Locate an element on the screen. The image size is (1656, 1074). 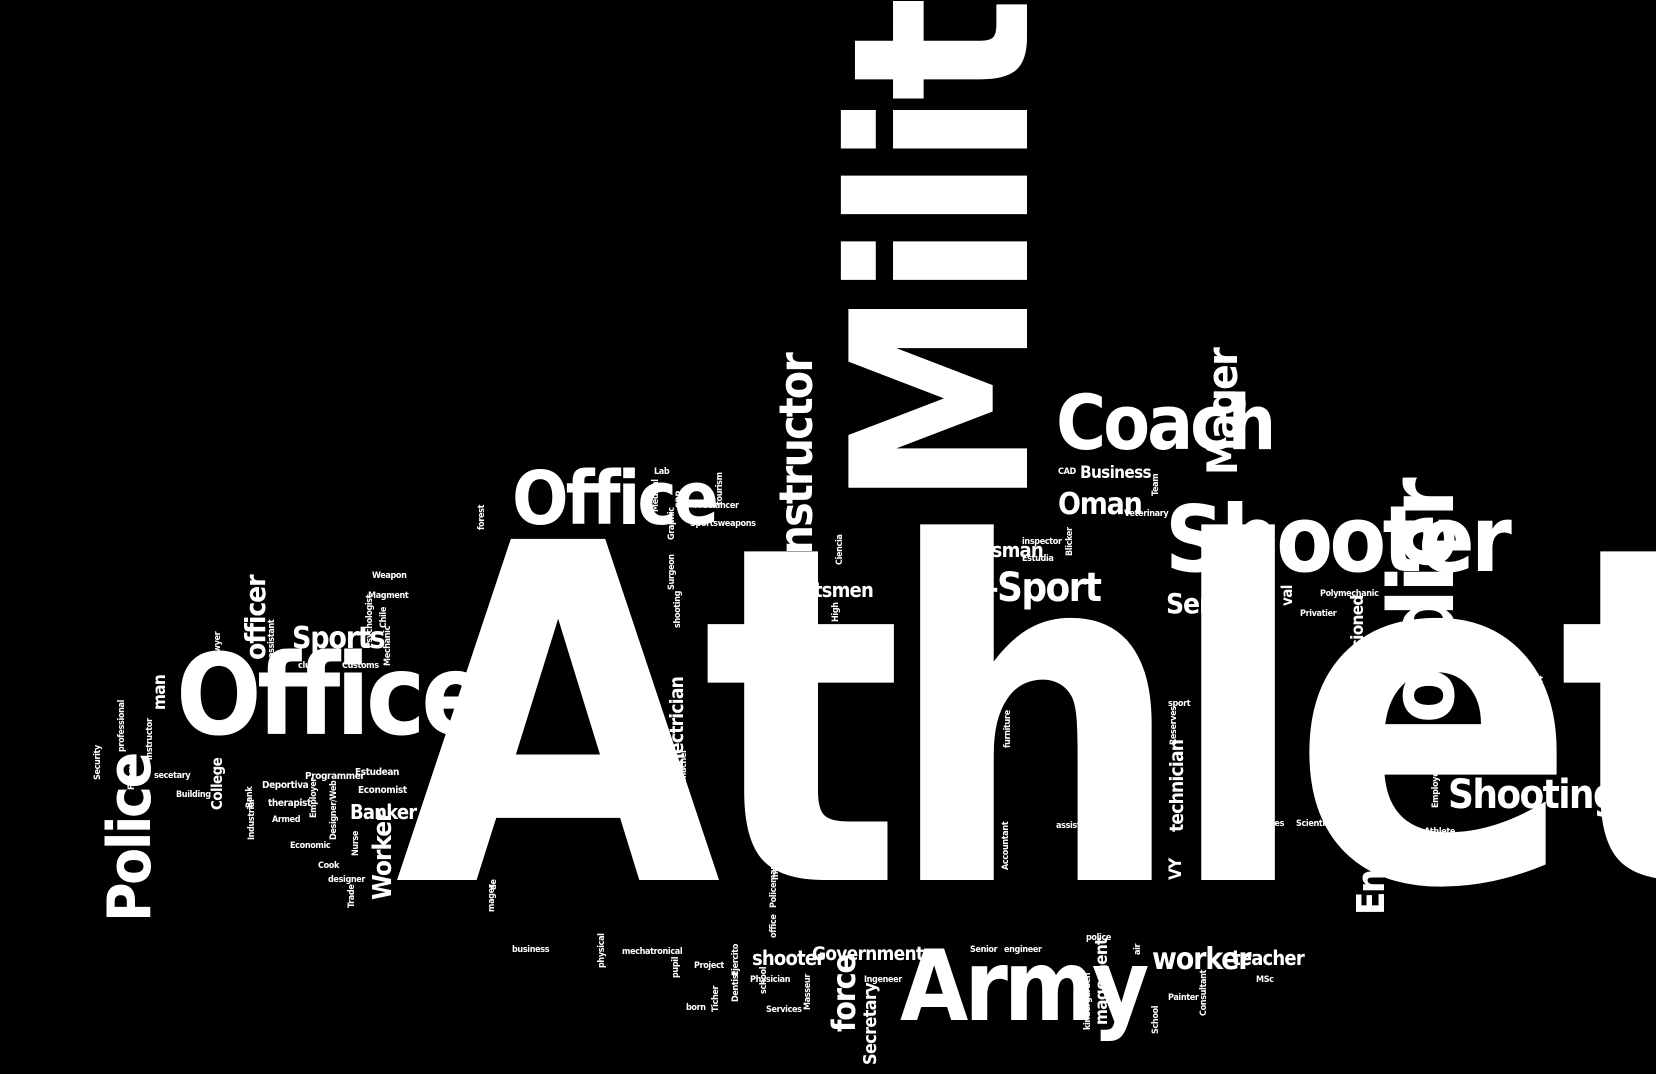
word-economic: Economic is located at coordinates (310, 846).